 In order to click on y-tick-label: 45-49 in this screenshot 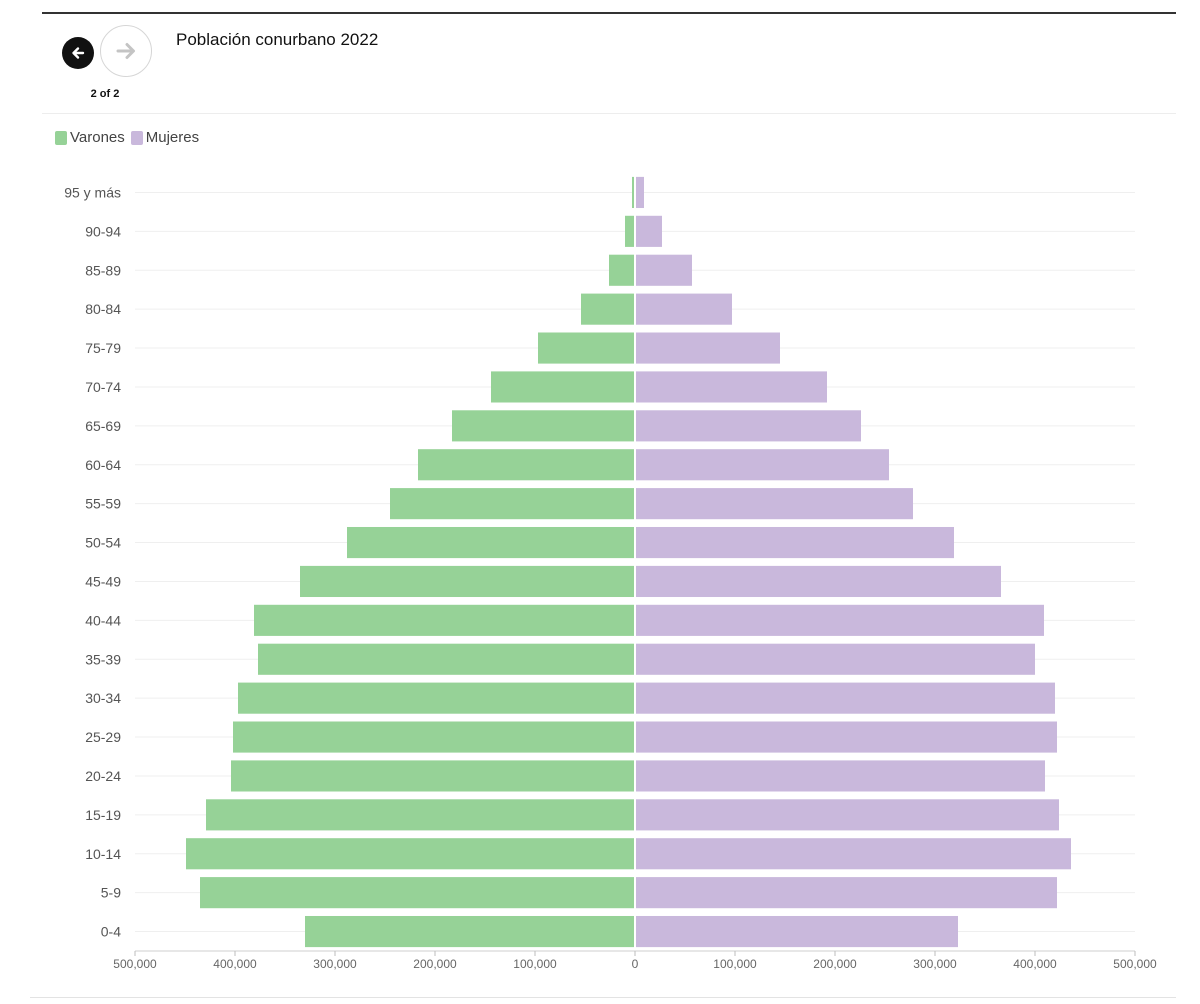, I will do `click(103, 581)`.